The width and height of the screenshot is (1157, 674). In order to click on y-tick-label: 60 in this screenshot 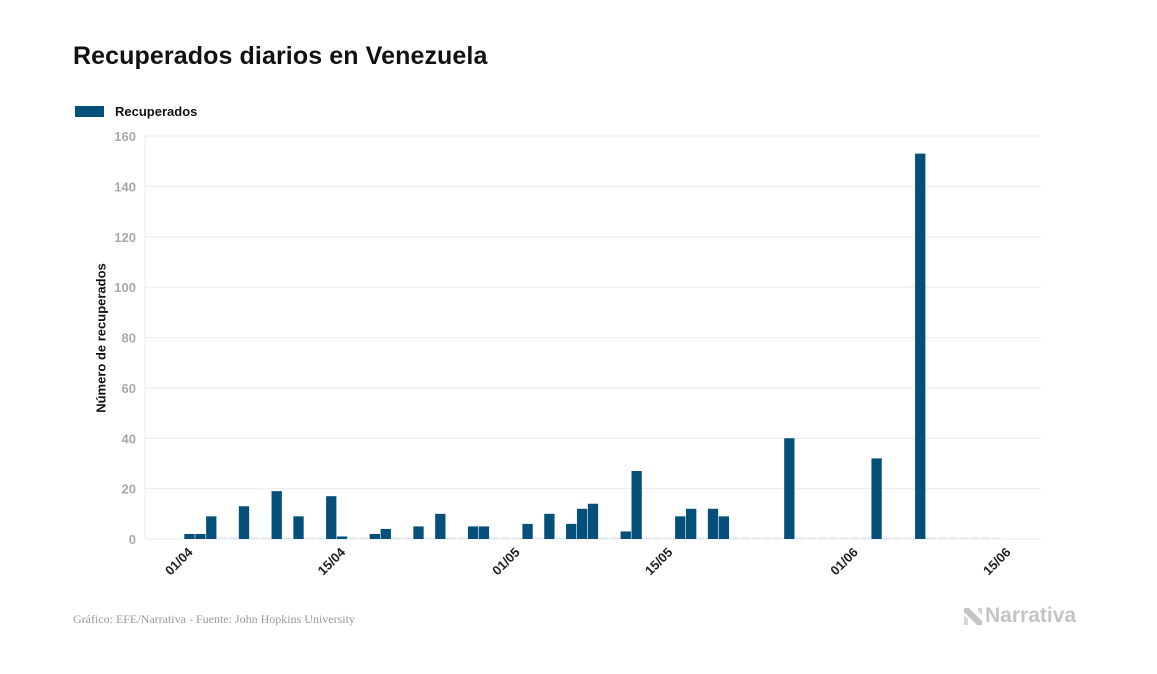, I will do `click(129, 388)`.